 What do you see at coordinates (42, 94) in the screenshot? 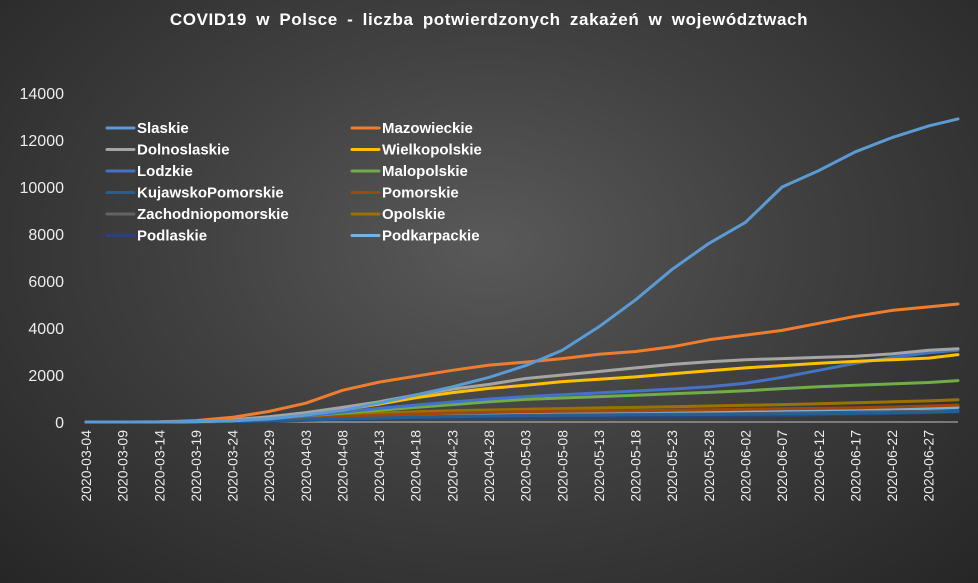
I see `y-tick-label: 14000` at bounding box center [42, 94].